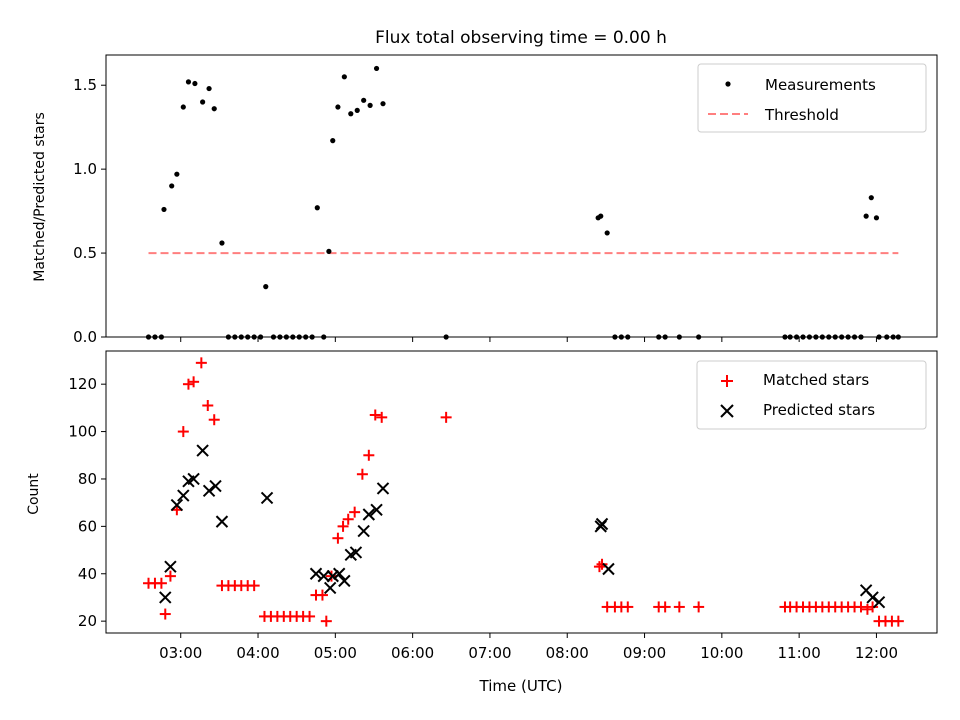  What do you see at coordinates (644, 653) in the screenshot?
I see `x-tick-label: 09:00` at bounding box center [644, 653].